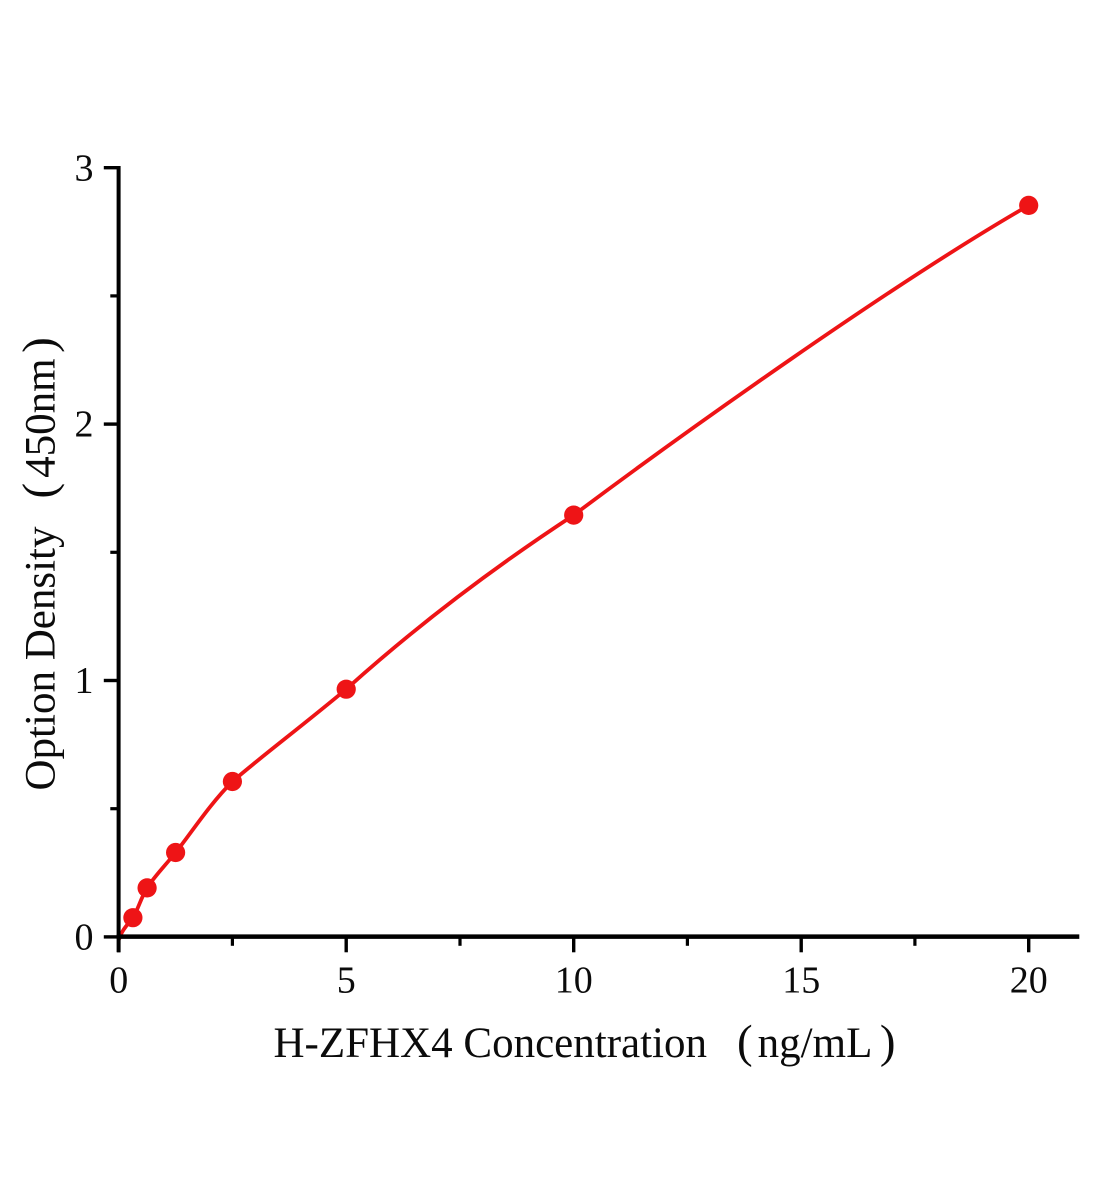 The image size is (1104, 1200). What do you see at coordinates (346, 981) in the screenshot?
I see `svg-text: 5` at bounding box center [346, 981].